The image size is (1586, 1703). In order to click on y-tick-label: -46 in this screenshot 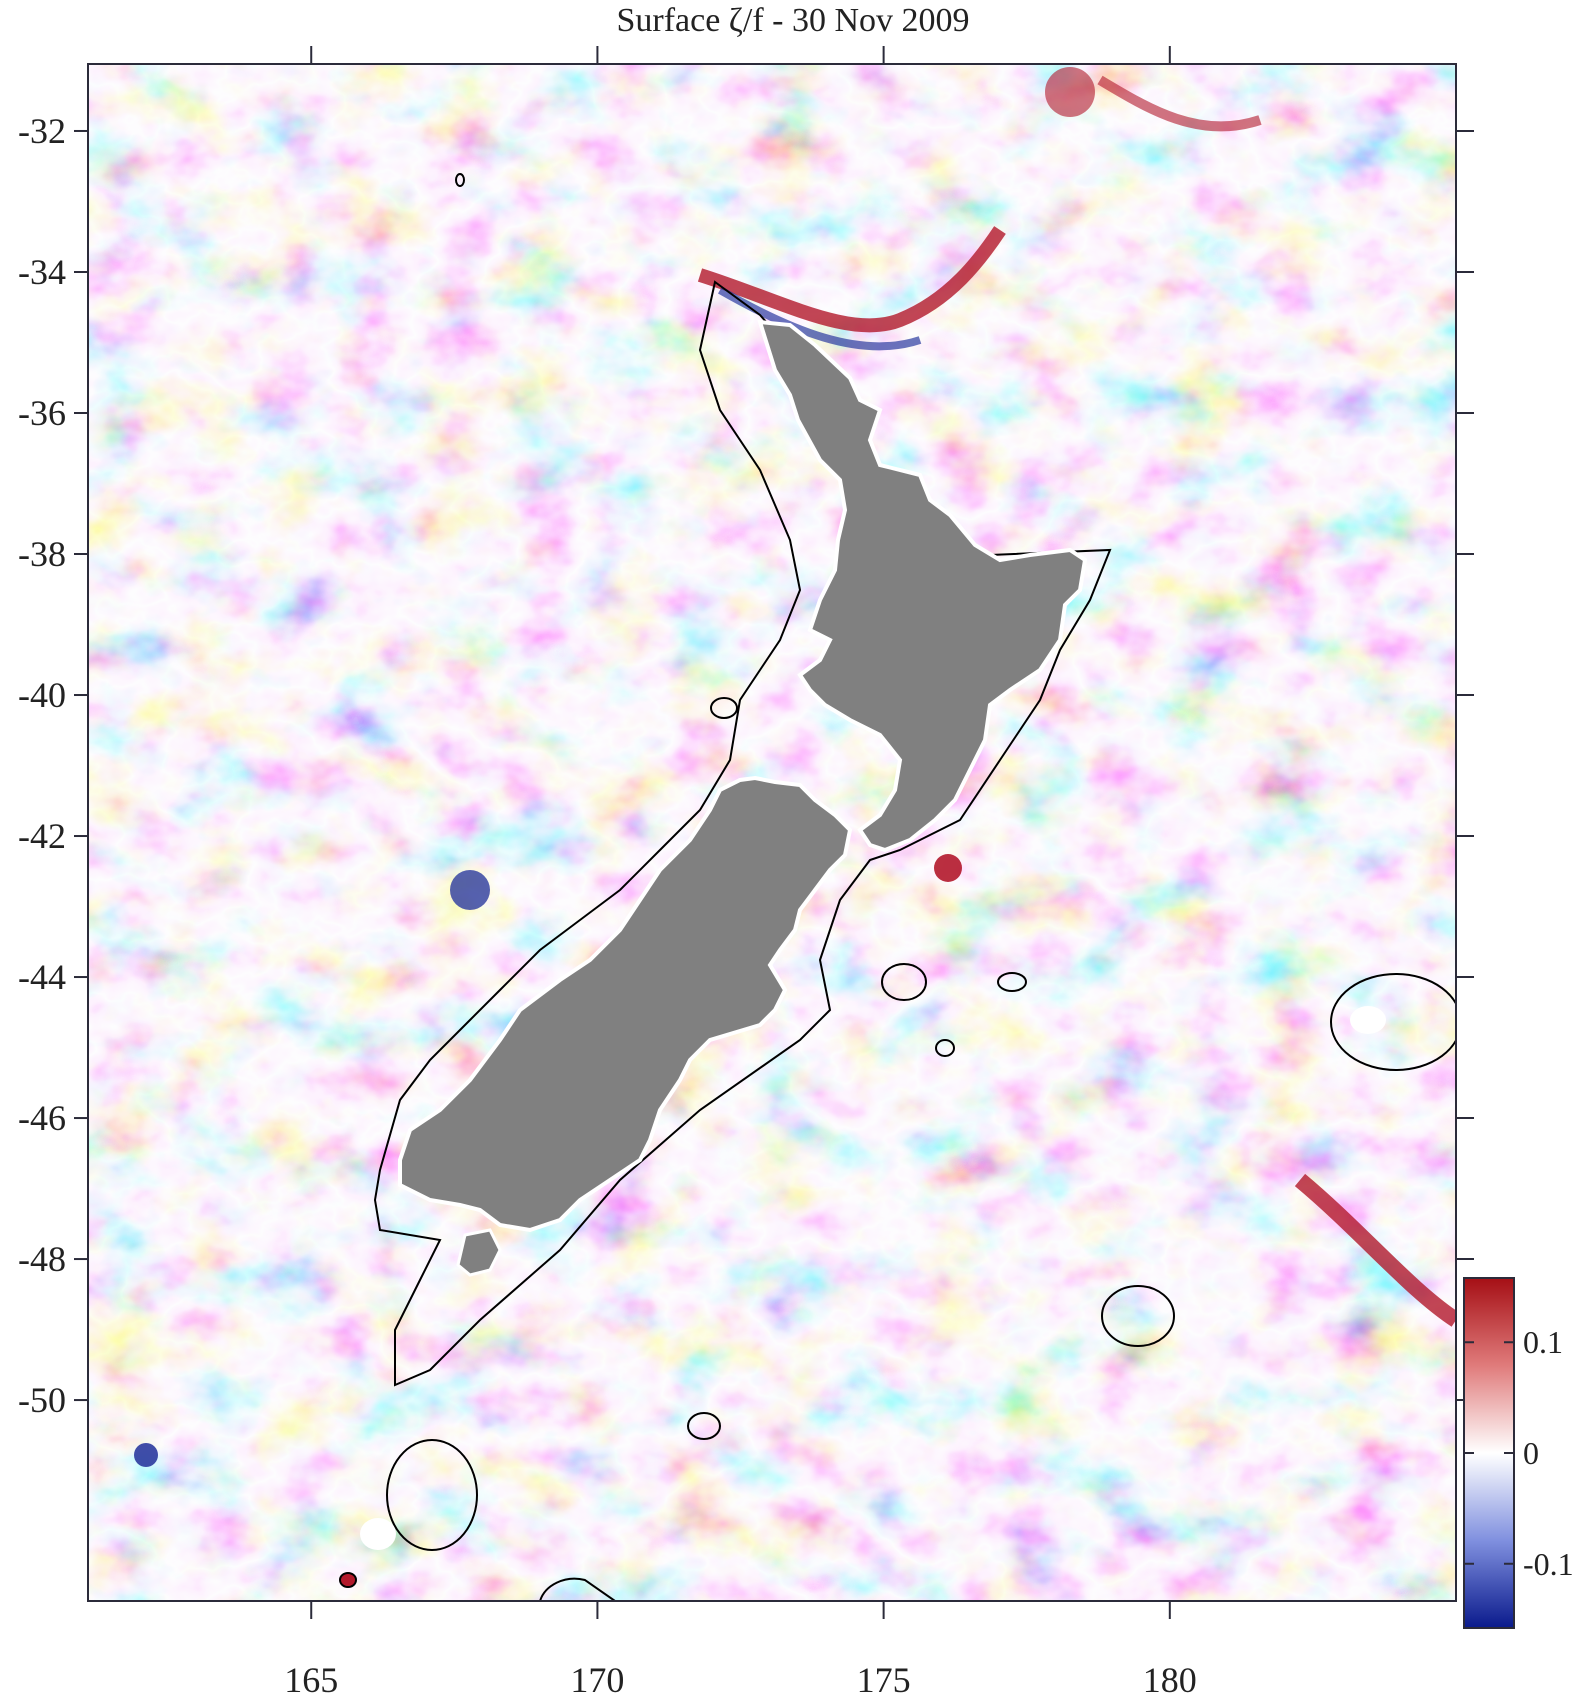, I will do `click(42, 1118)`.